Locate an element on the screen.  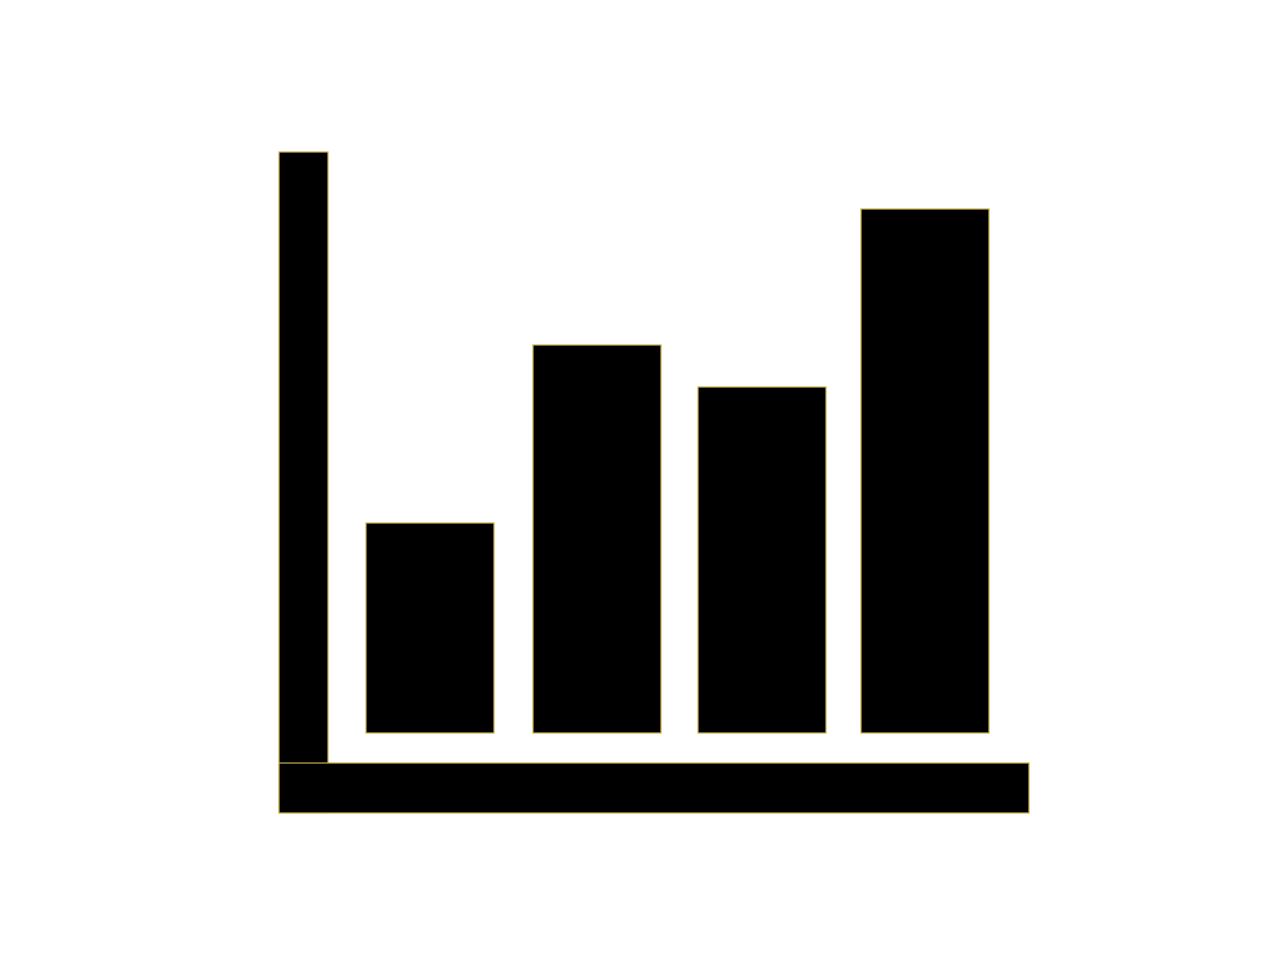
bar-4-icon is located at coordinates (925, 471).